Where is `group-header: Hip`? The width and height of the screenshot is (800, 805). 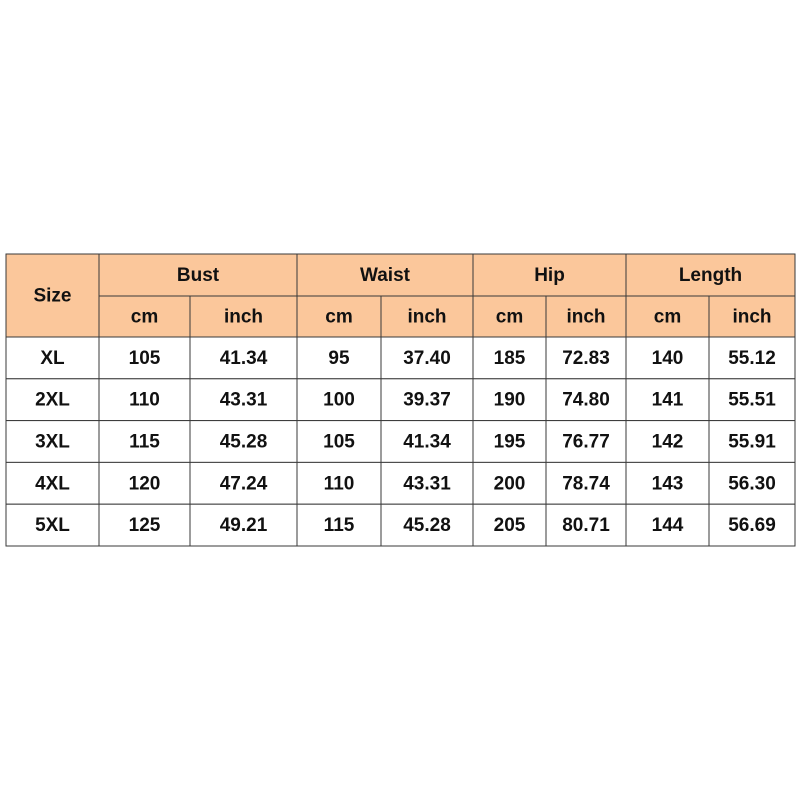
group-header: Hip is located at coordinates (549, 275).